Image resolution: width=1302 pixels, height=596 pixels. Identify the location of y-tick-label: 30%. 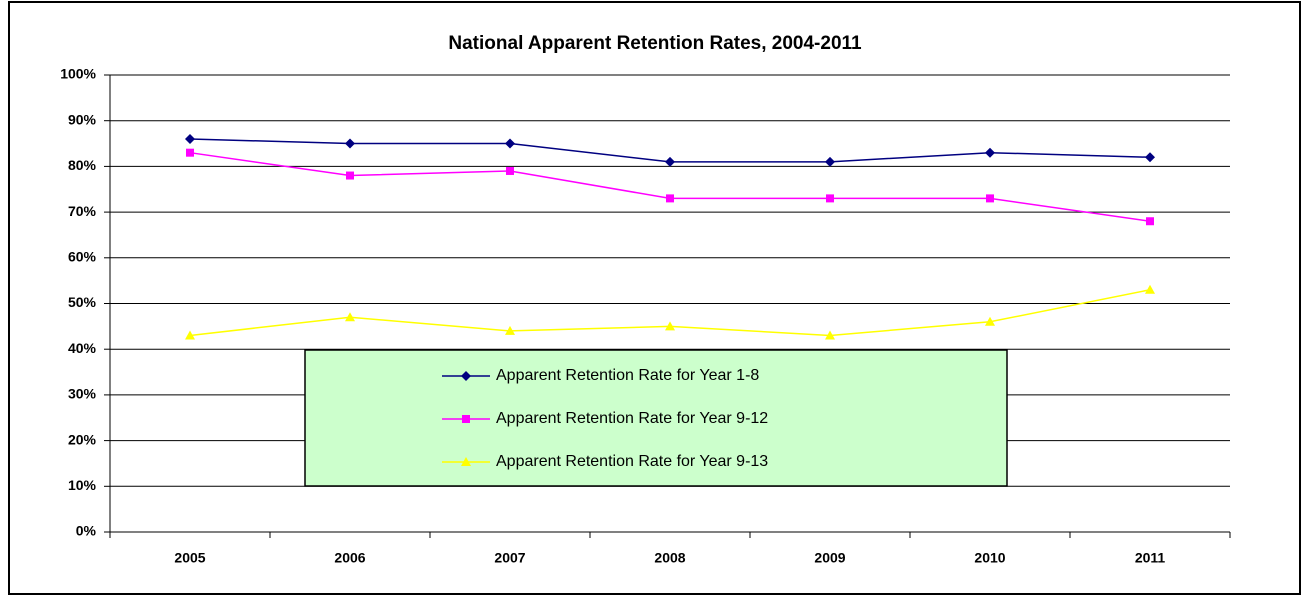
(82, 394).